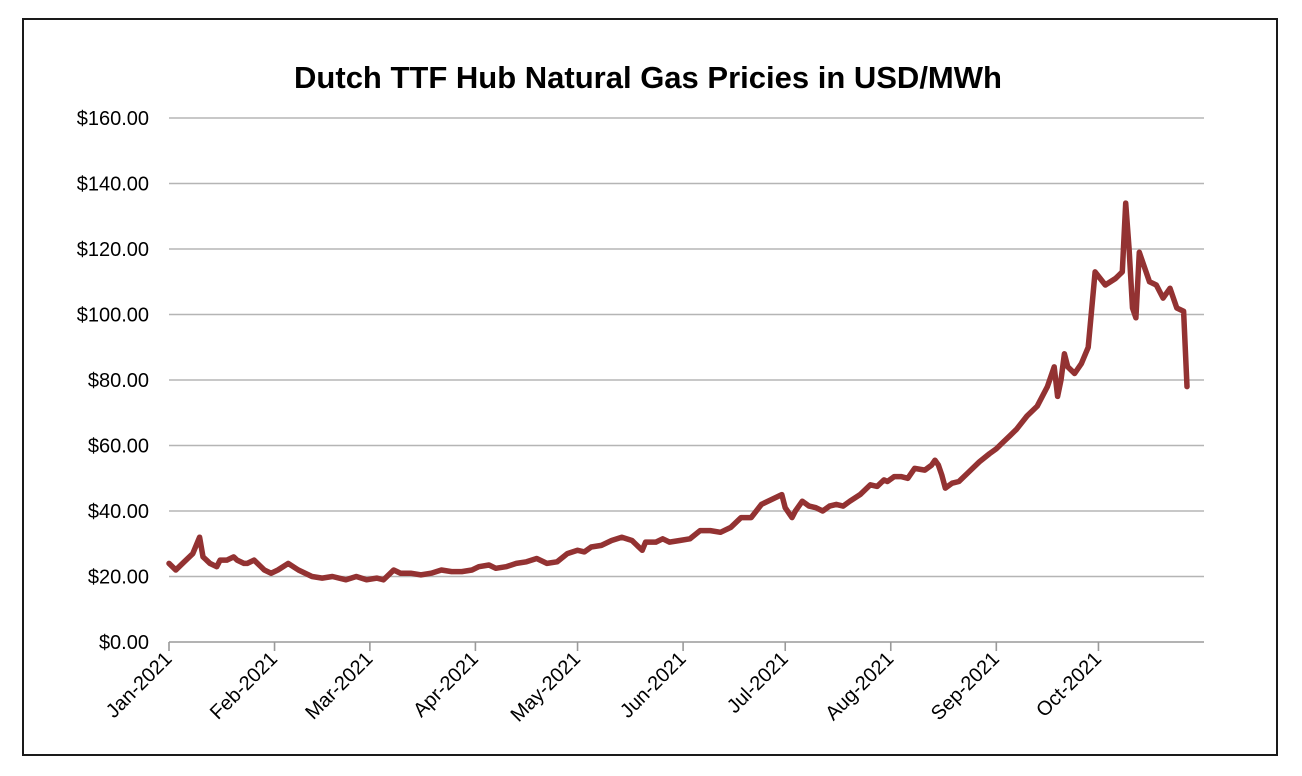  What do you see at coordinates (244, 686) in the screenshot?
I see `x-tick-label: Feb-2021` at bounding box center [244, 686].